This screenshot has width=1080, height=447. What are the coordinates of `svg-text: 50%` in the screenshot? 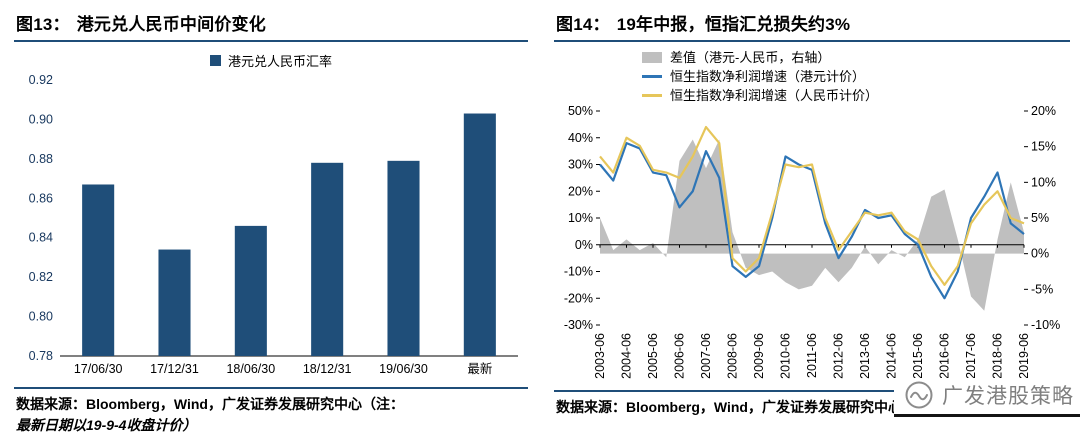 It's located at (580, 111).